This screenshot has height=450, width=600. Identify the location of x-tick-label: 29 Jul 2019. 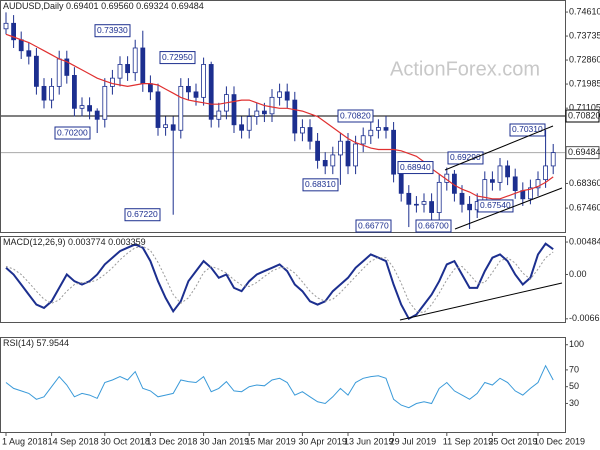
(413, 441).